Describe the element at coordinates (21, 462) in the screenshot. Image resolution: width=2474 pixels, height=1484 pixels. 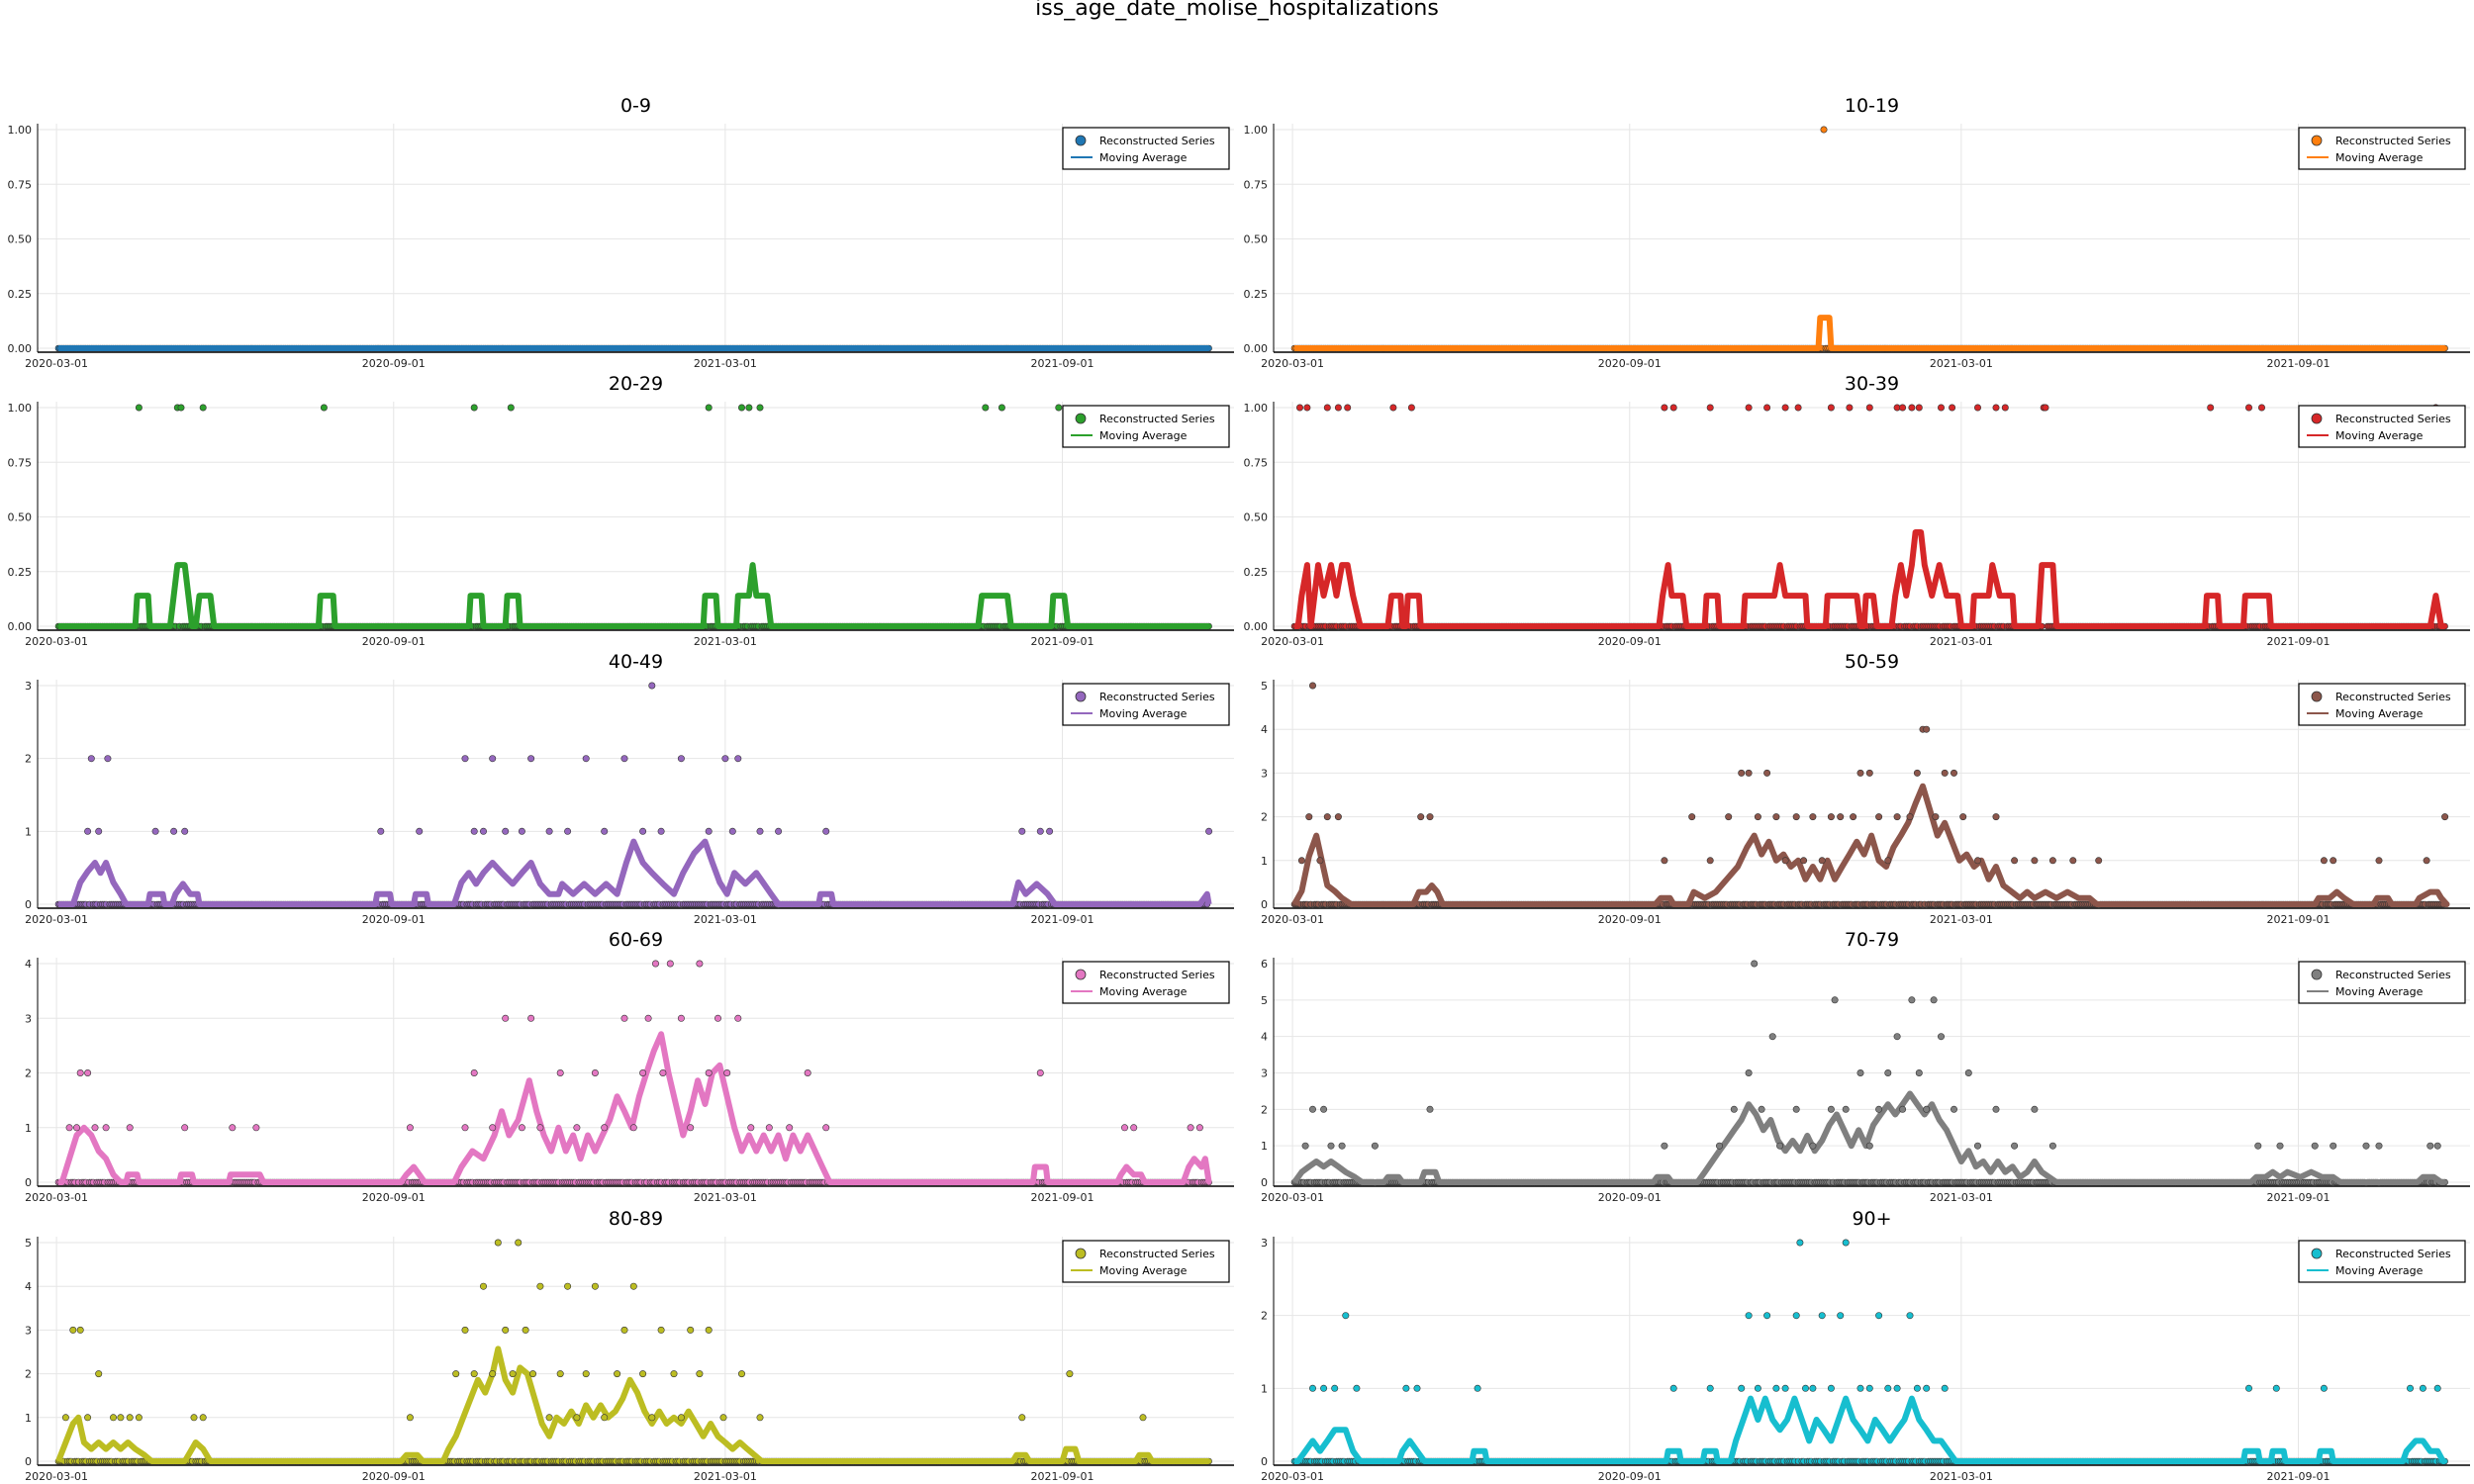
I see `y-tick-label: 0.75` at that location.